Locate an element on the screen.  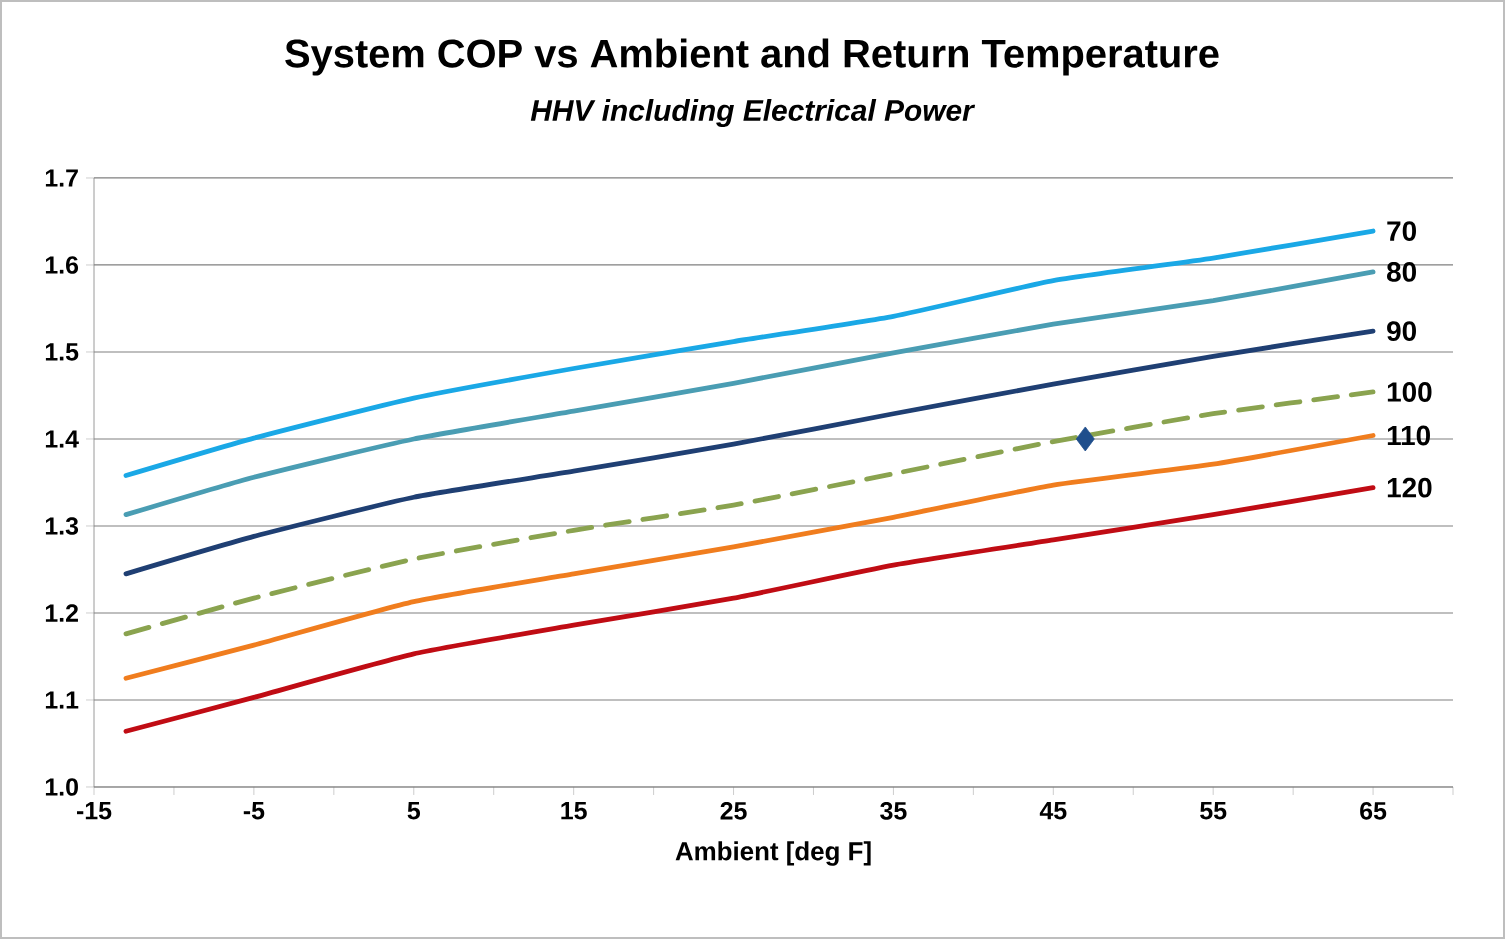
y-tick-label: 1.5 is located at coordinates (62, 352).